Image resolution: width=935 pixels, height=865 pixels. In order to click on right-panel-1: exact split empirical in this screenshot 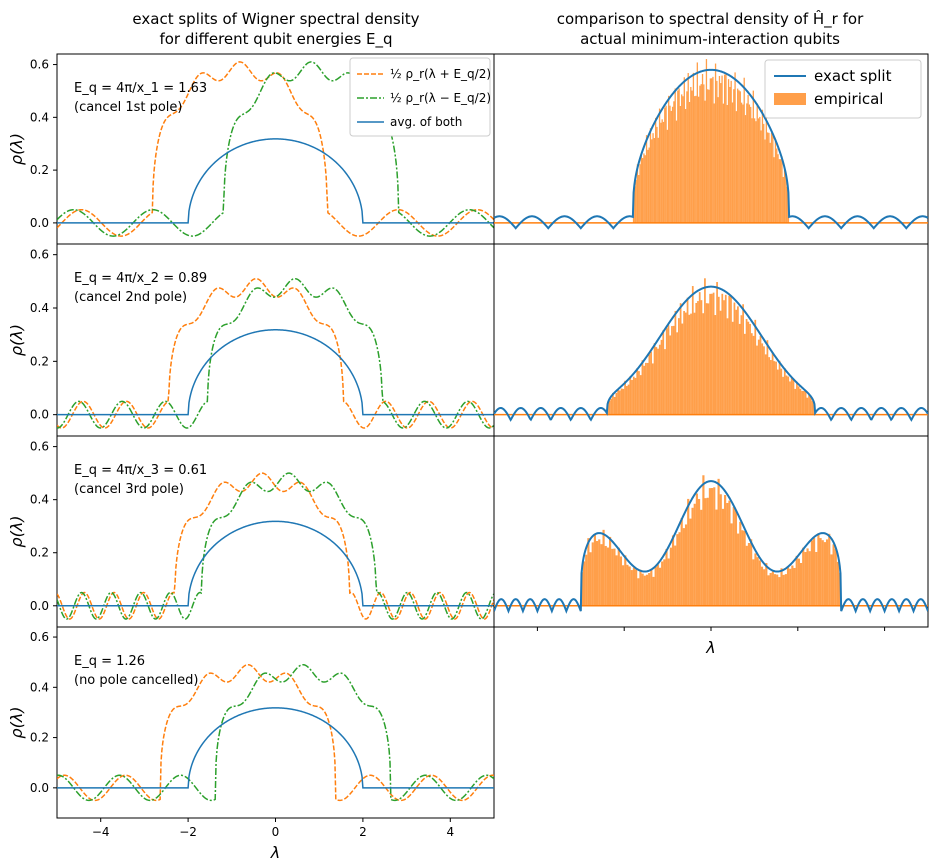, I will do `click(711, 149)`.